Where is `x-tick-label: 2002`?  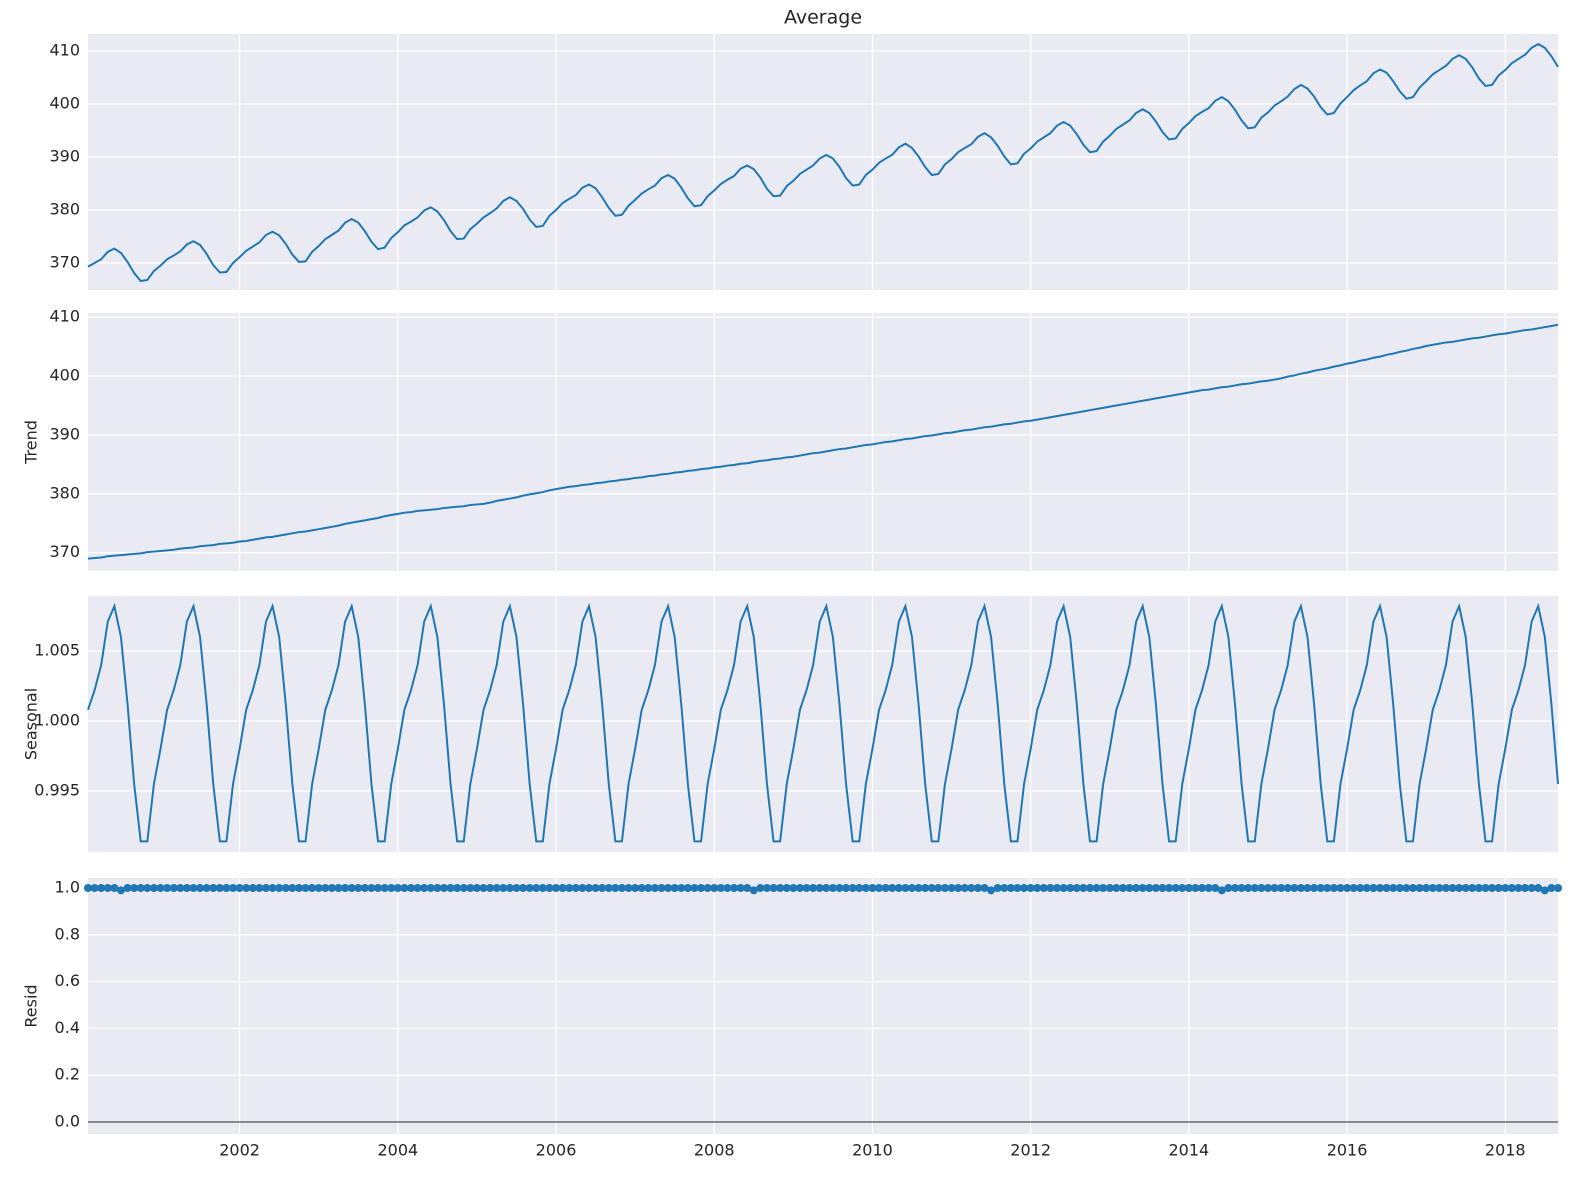 x-tick-label: 2002 is located at coordinates (239, 1150).